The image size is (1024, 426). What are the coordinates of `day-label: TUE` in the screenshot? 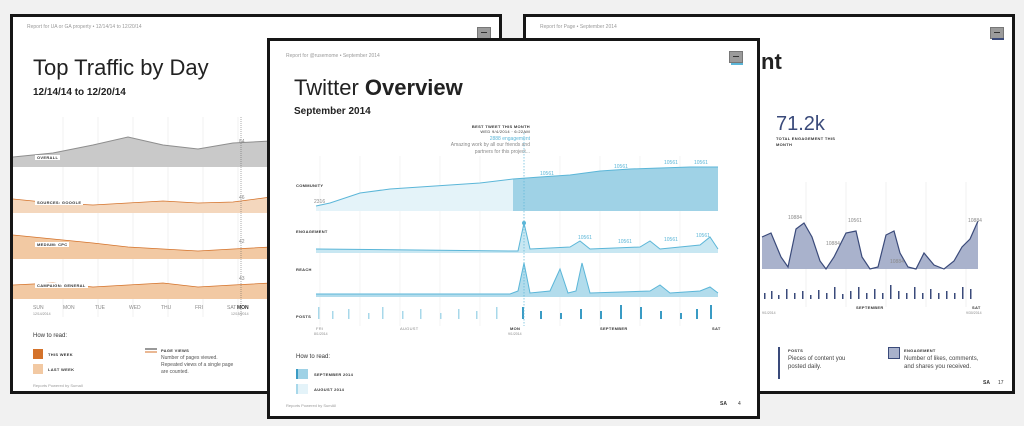 It's located at (100, 308).